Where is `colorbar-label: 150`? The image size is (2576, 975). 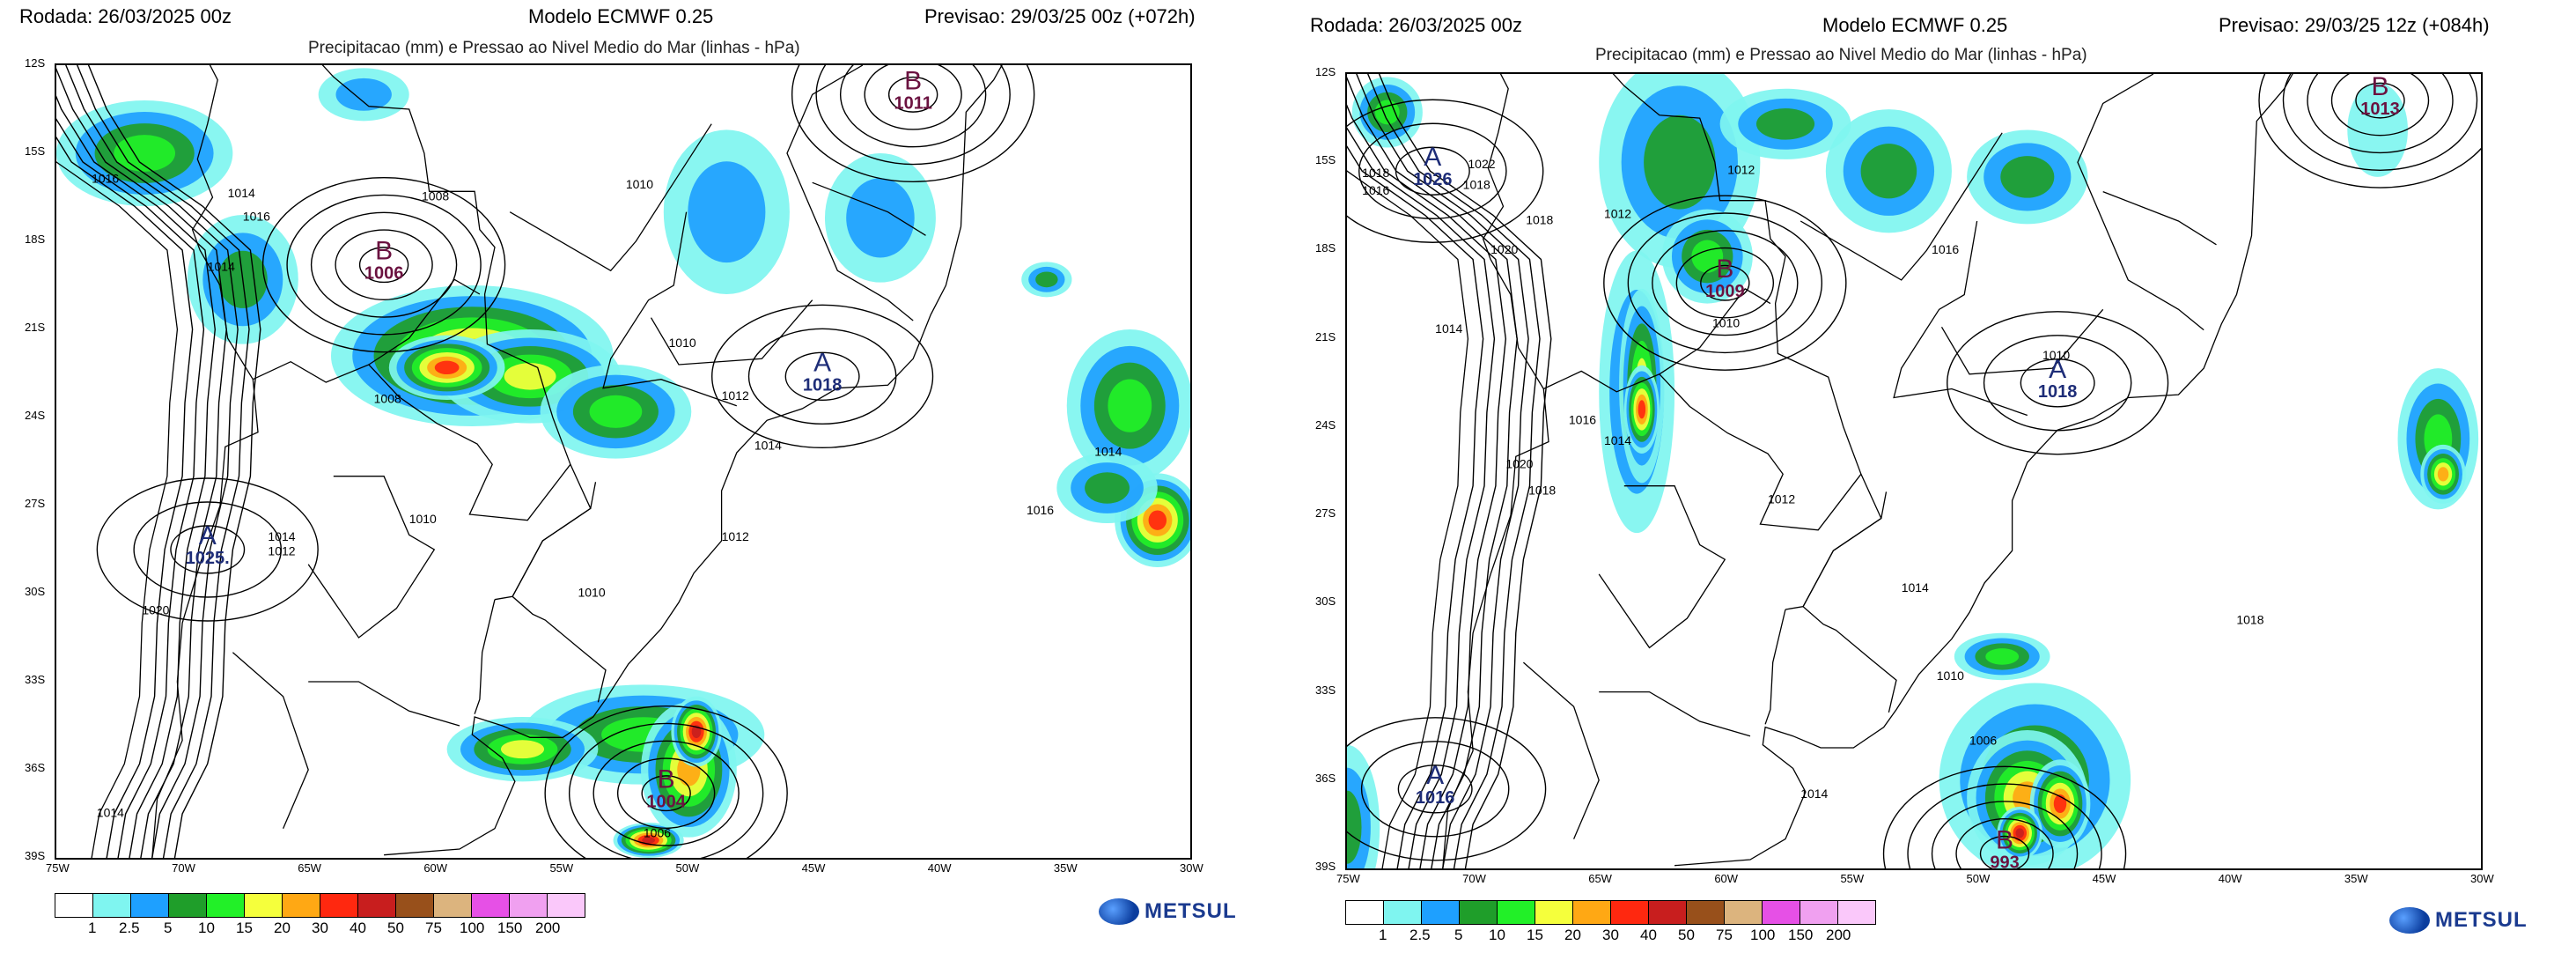 colorbar-label: 150 is located at coordinates (1801, 935).